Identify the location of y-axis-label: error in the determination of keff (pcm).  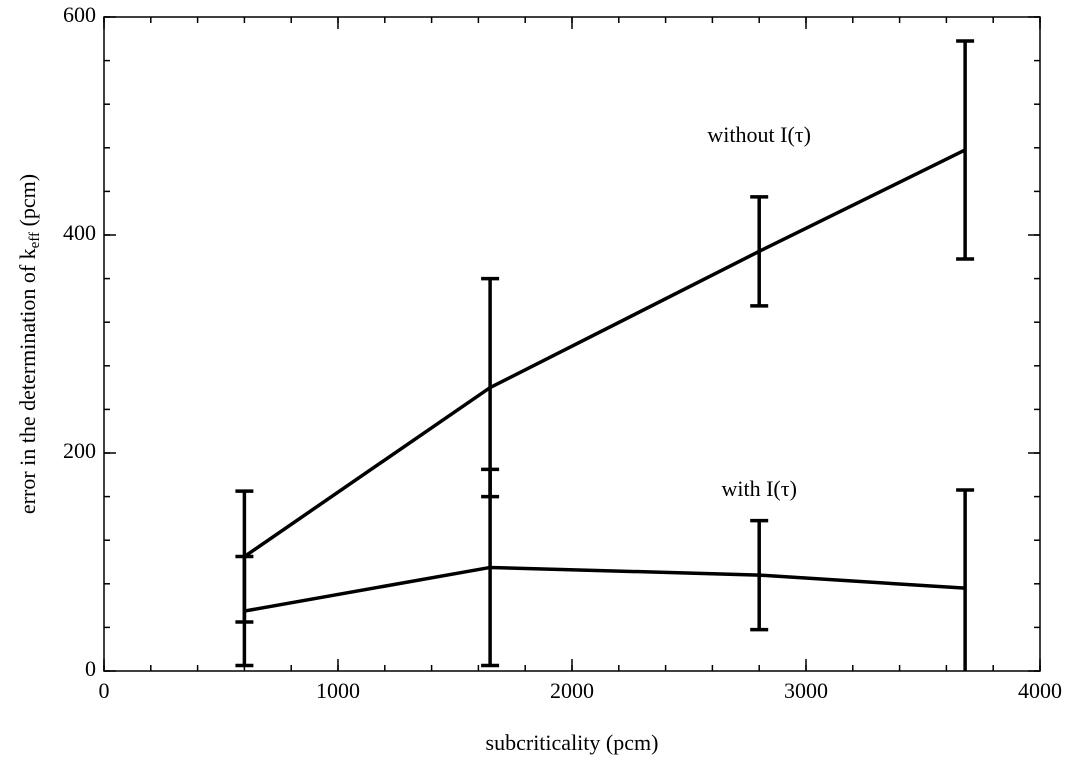
(29, 344).